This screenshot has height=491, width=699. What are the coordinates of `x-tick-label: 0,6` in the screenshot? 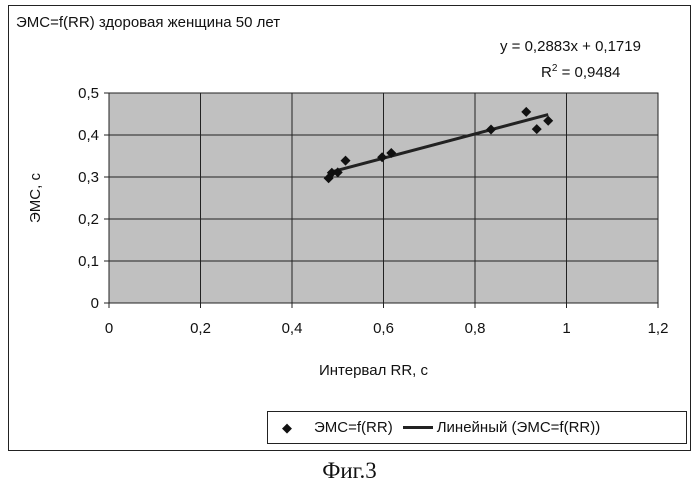 It's located at (383, 328).